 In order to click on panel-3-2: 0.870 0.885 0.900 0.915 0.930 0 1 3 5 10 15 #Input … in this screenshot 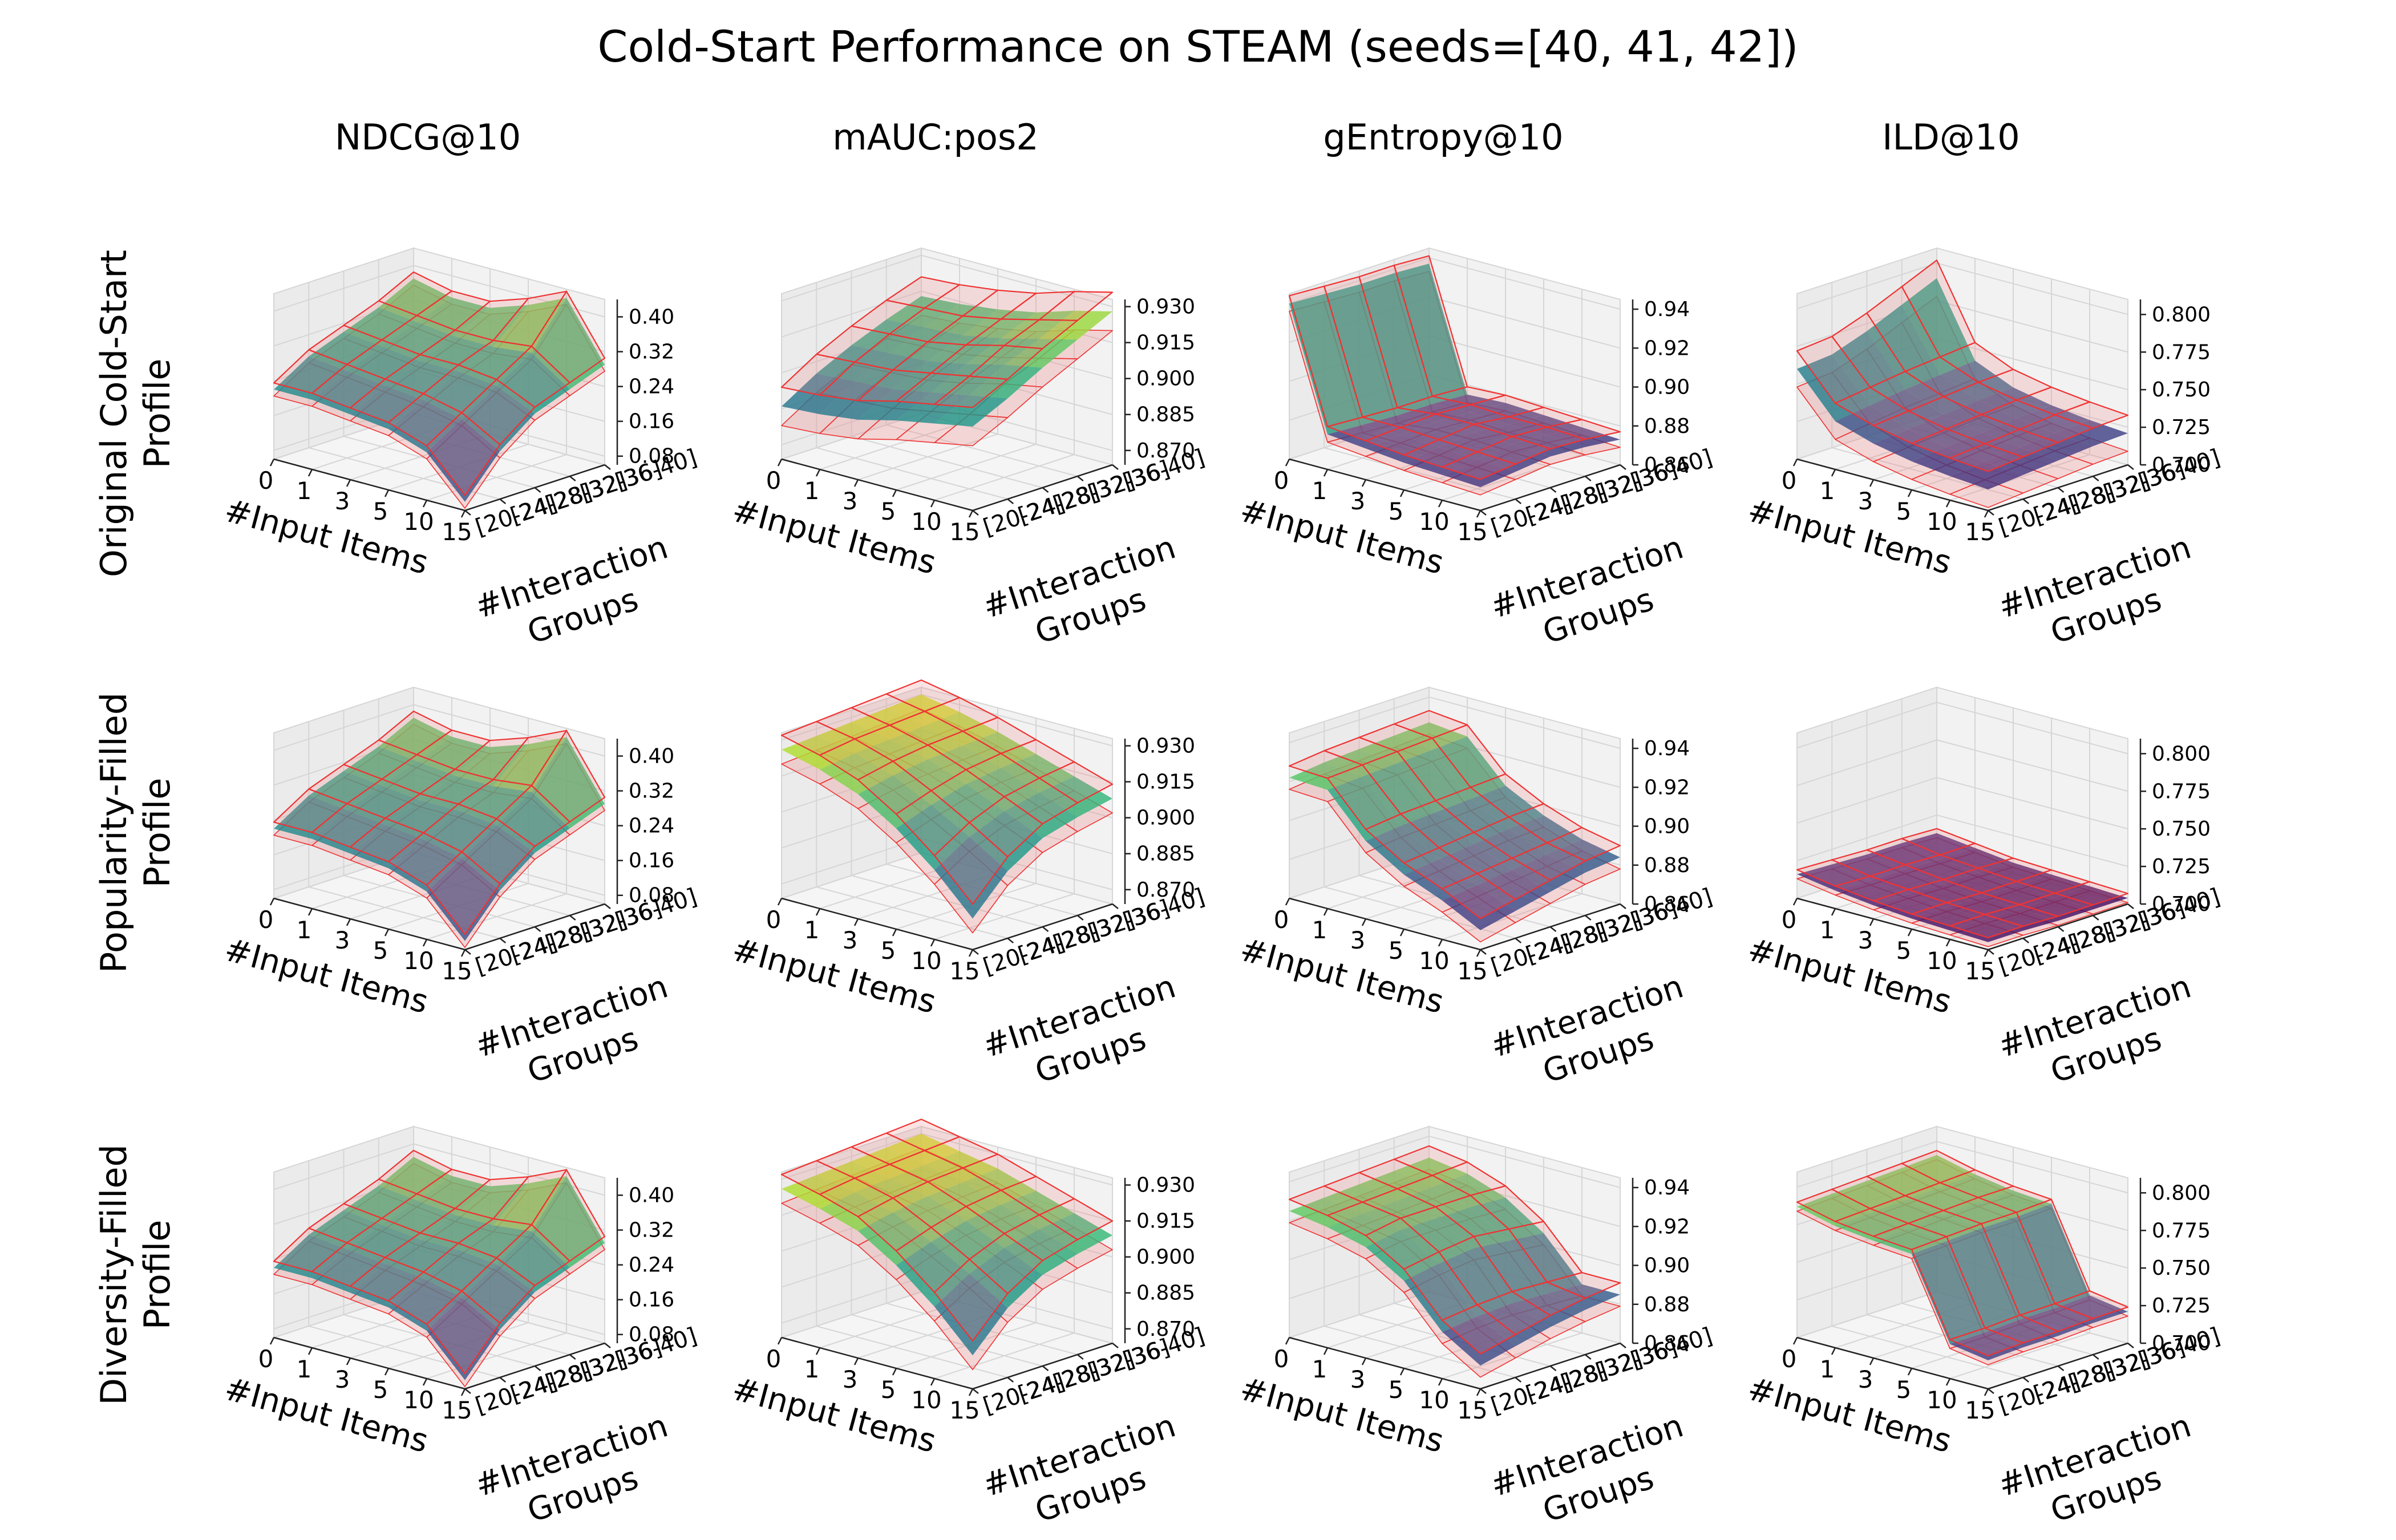, I will do `click(968, 1324)`.